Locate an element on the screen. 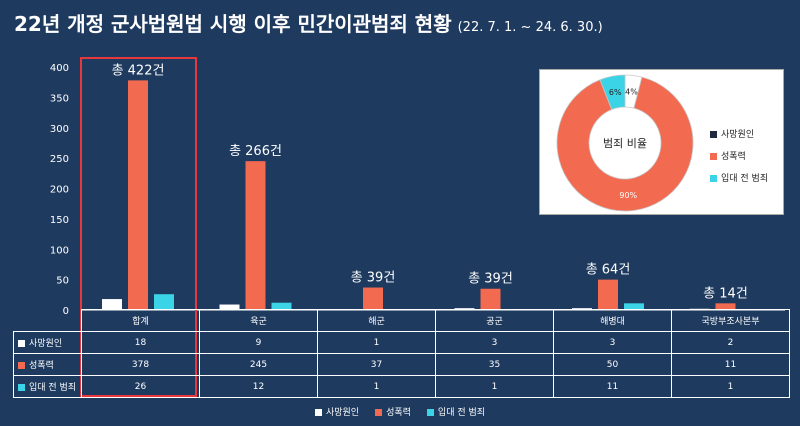 This screenshot has height=426, width=800. table-cell: 2 is located at coordinates (730, 342).